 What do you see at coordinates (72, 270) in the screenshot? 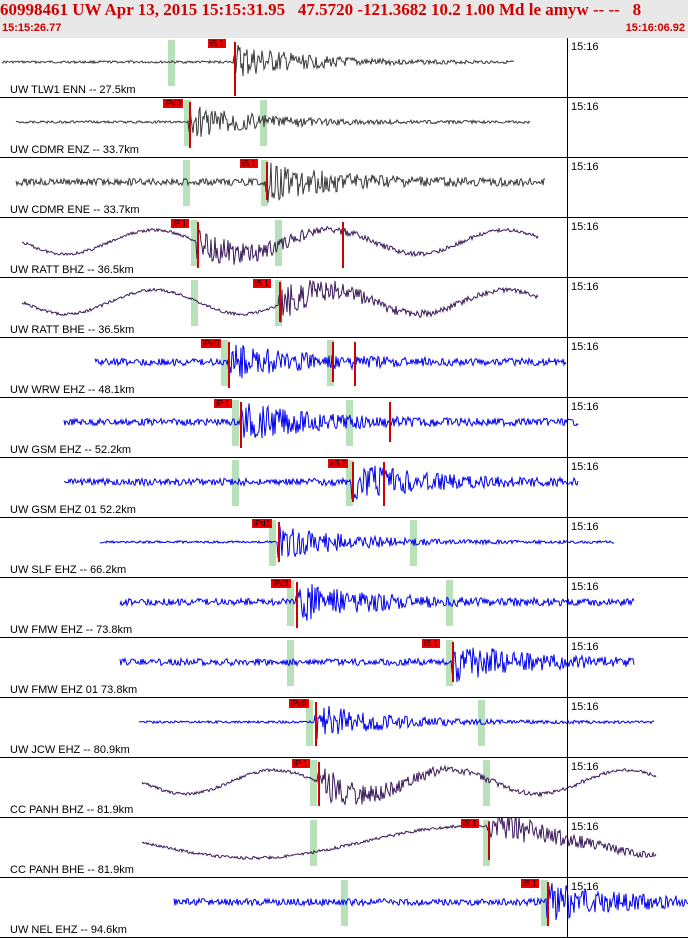
I see `station-label: UW RATT BHZ -- 36.5km` at bounding box center [72, 270].